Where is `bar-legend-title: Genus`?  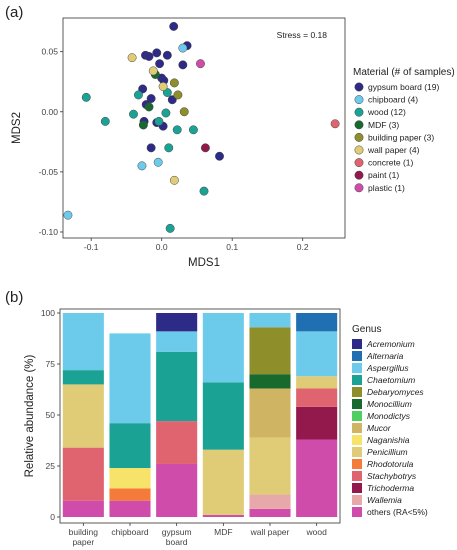 bar-legend-title: Genus is located at coordinates (366, 329).